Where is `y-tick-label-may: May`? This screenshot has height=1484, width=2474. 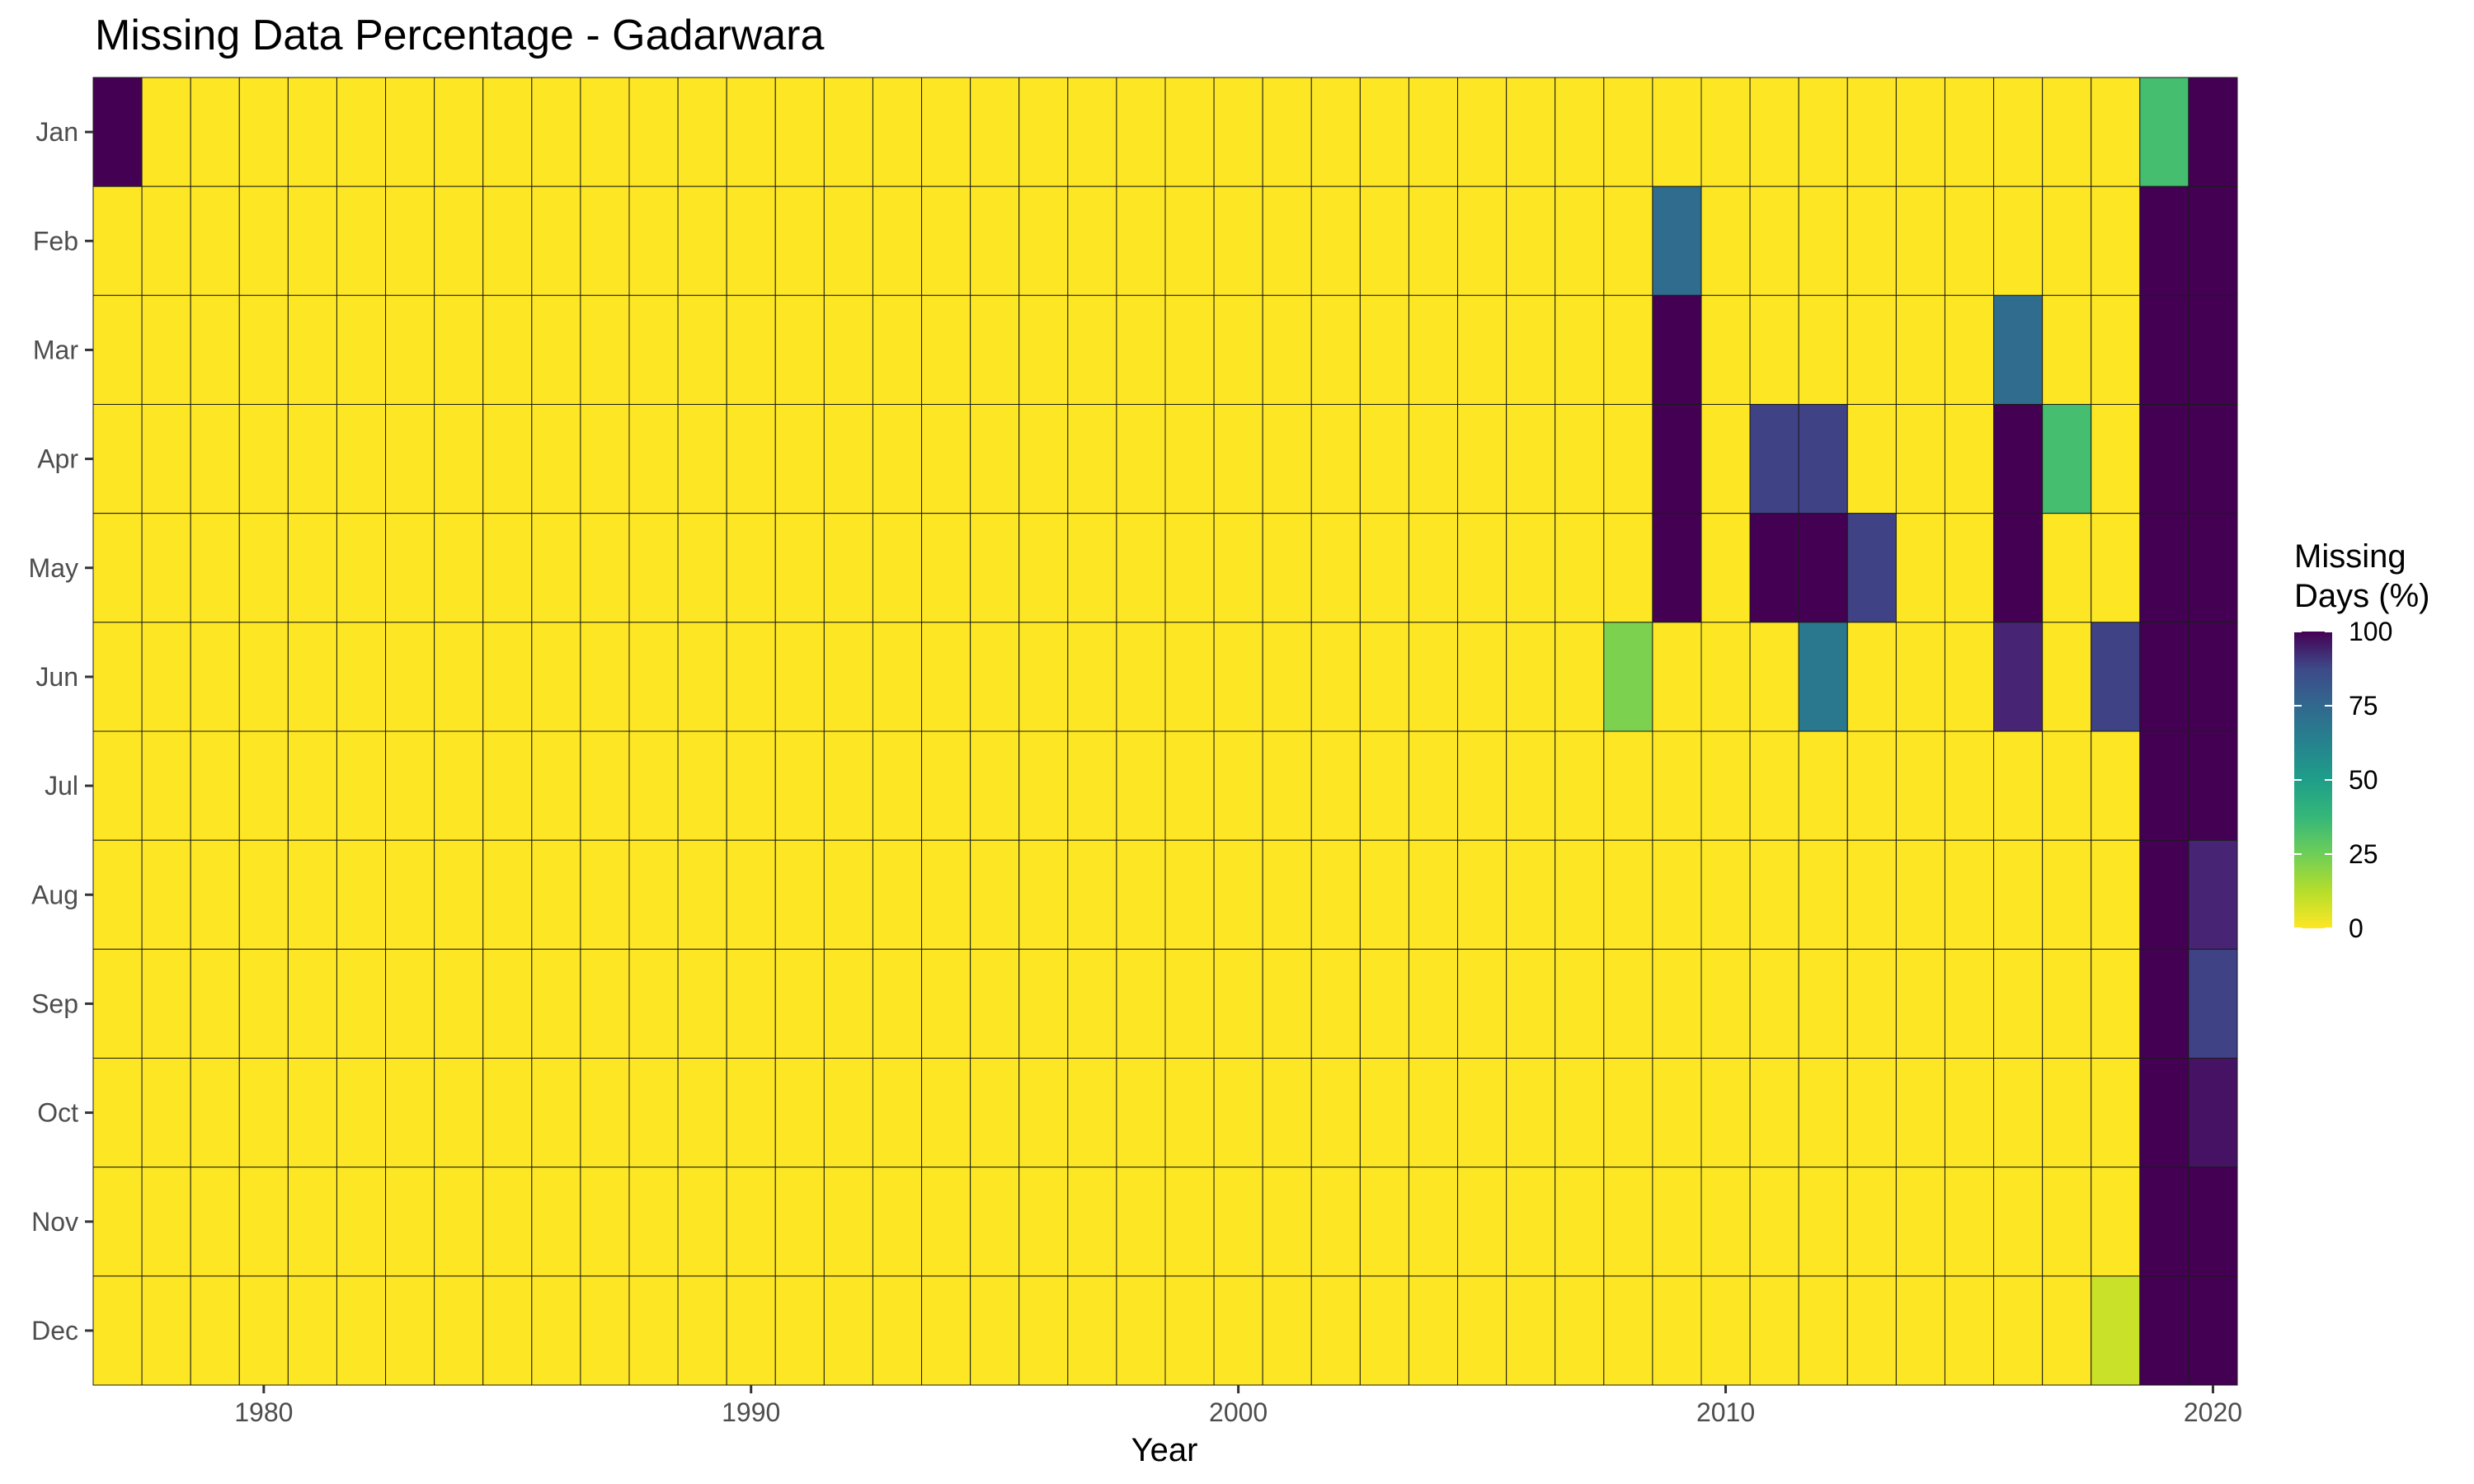 y-tick-label-may: May is located at coordinates (53, 568).